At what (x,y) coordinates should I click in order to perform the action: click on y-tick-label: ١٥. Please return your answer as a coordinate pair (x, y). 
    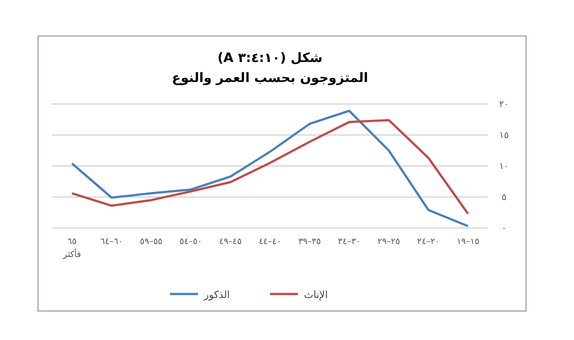
    Looking at the image, I should click on (504, 136).